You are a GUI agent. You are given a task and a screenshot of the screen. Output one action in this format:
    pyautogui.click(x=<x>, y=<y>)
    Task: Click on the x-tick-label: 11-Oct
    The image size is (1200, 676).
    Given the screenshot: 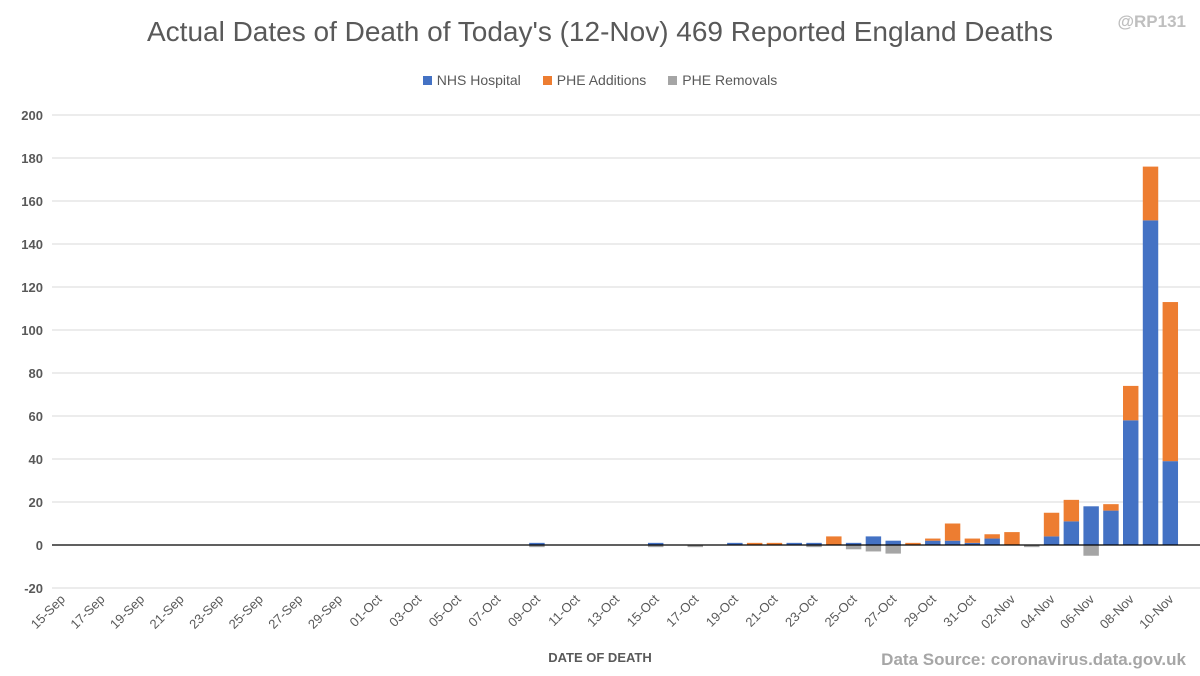 What is the action you would take?
    pyautogui.click(x=564, y=610)
    